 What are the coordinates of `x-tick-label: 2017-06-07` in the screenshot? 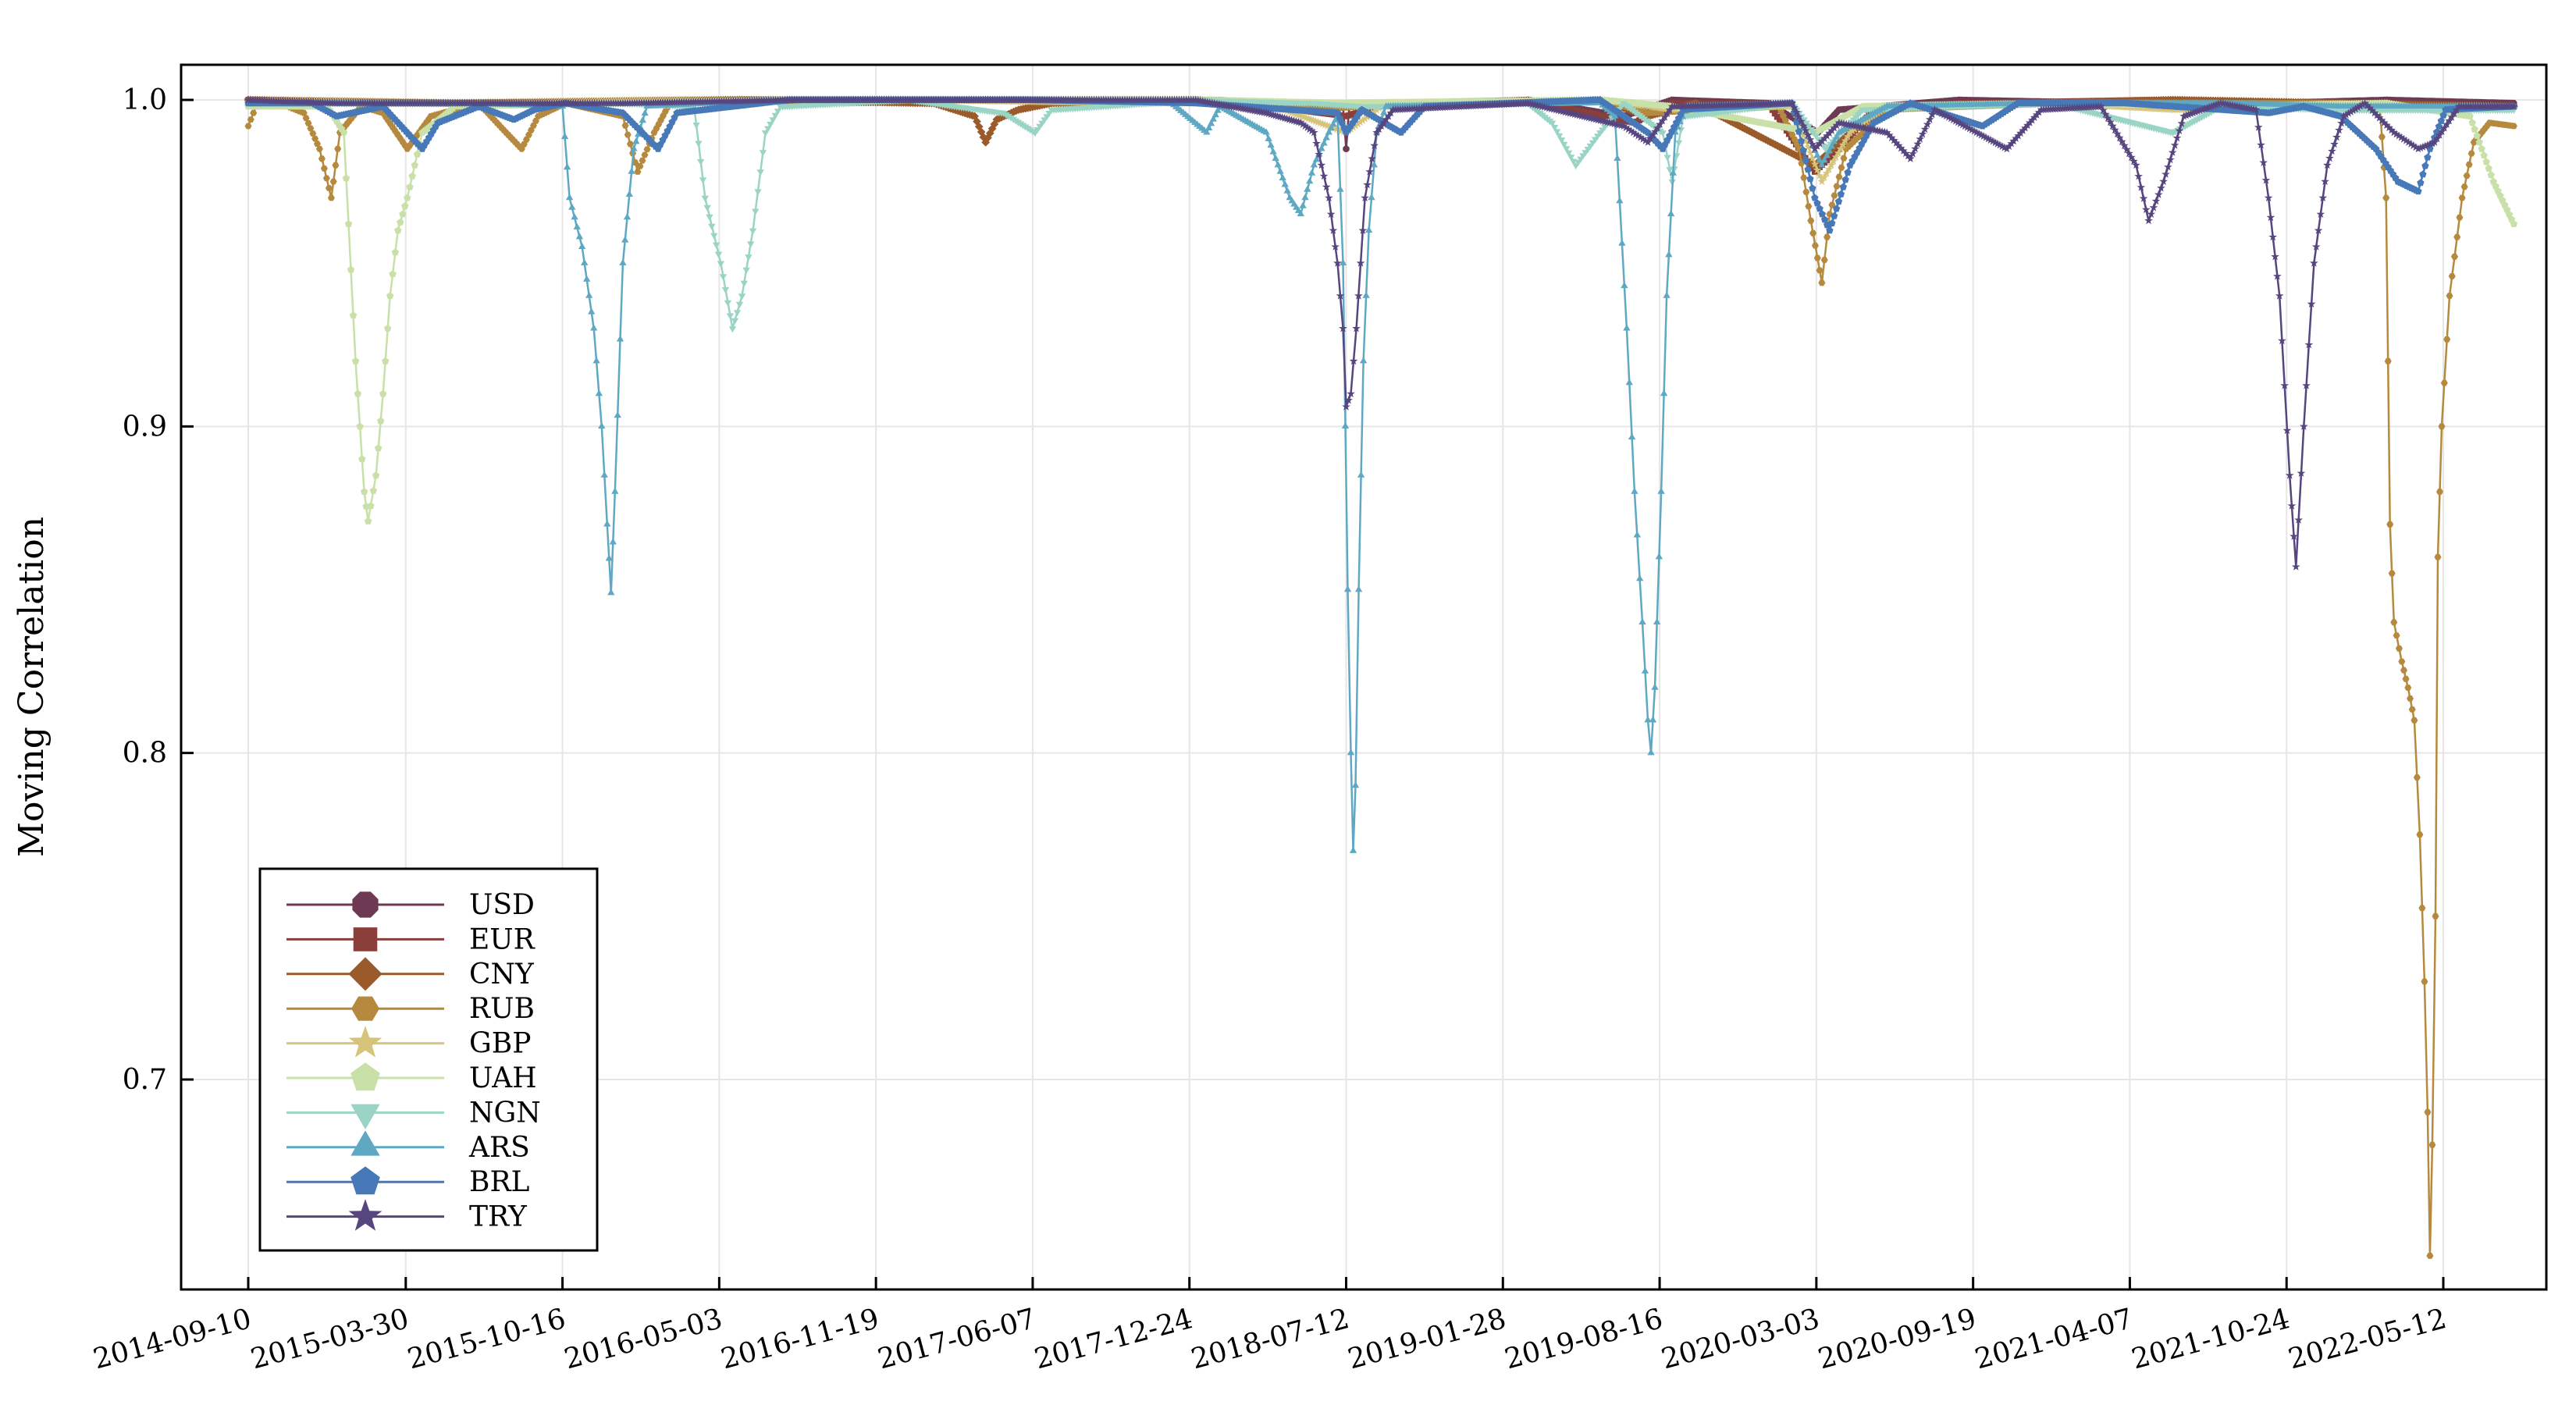 It's located at (956, 1339).